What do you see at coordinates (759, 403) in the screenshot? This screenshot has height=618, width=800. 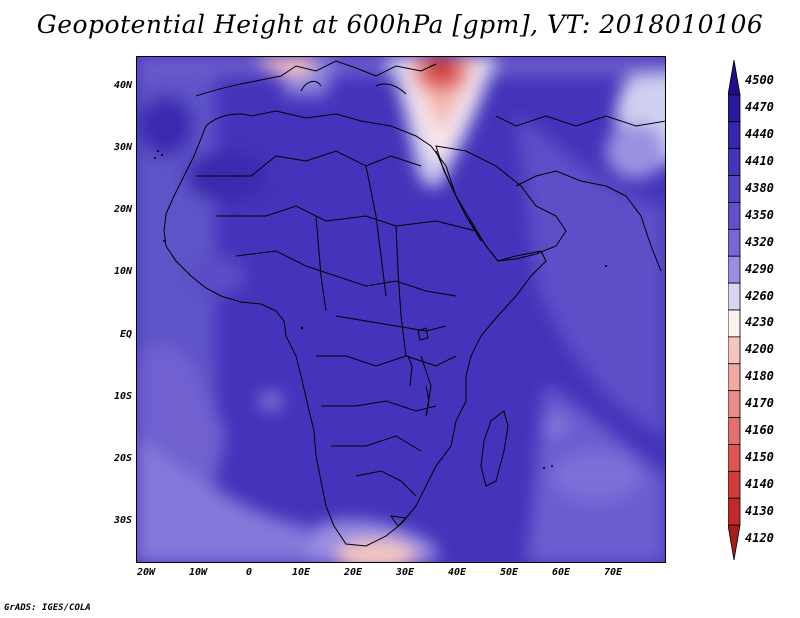 I see `colorbar-label: 4170` at bounding box center [759, 403].